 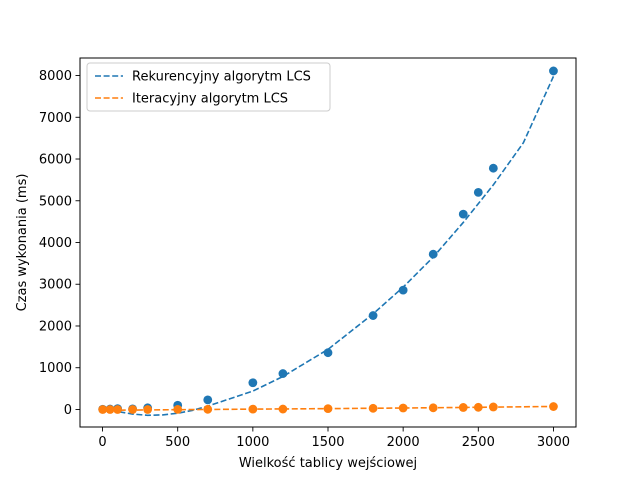 I want to click on x-tick-label: 2500, so click(x=478, y=442).